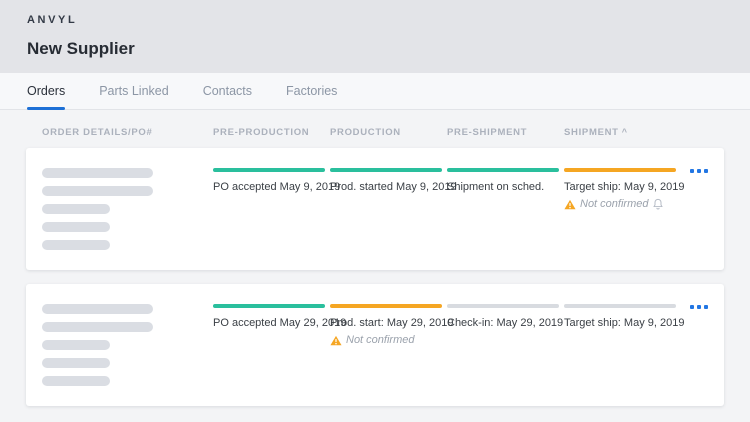 Image resolution: width=750 pixels, height=422 pixels. Describe the element at coordinates (624, 355) in the screenshot. I see `stage-shipment: Target ship: May 9, 2019` at that location.